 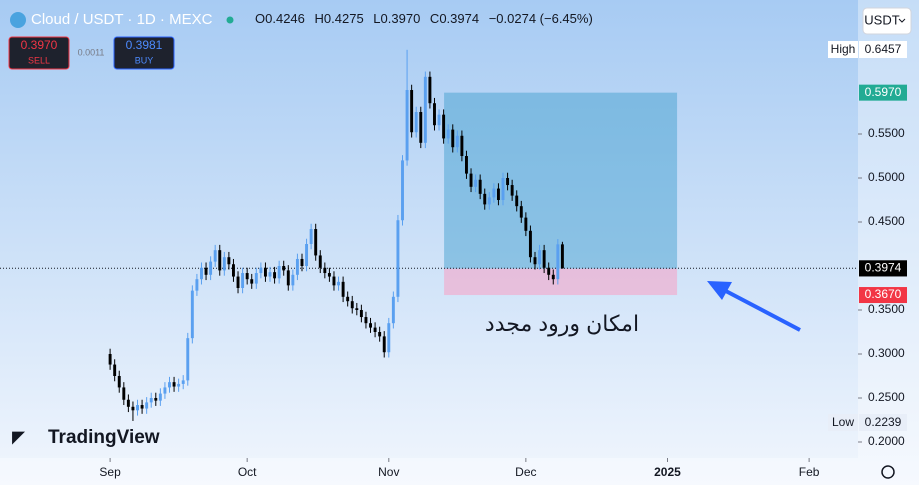 I want to click on x-tick-label: Sep, so click(x=110, y=472).